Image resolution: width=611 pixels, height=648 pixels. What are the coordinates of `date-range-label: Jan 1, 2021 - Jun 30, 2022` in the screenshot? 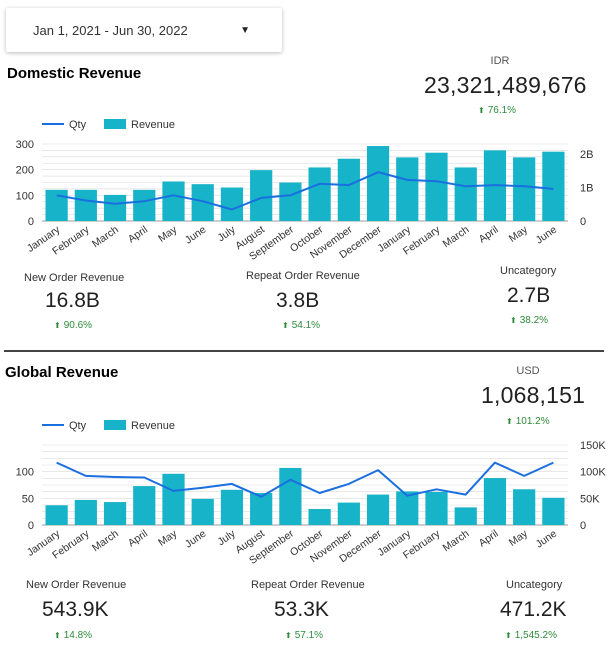 It's located at (110, 30).